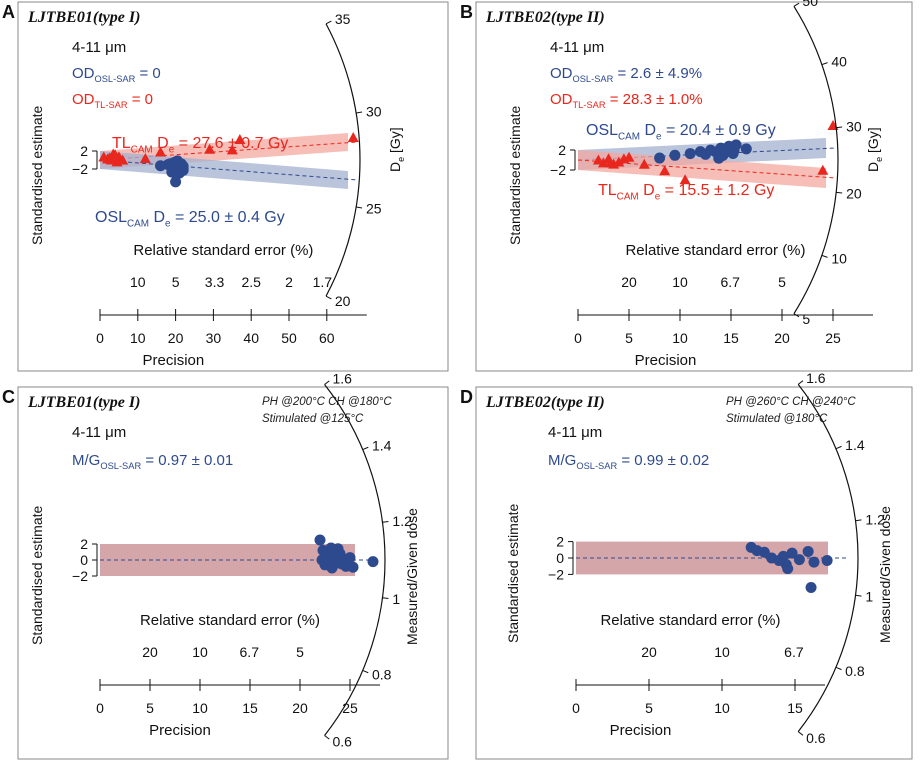 The image size is (920, 770). I want to click on radial-axis-label: De [Gy], so click(396, 149).